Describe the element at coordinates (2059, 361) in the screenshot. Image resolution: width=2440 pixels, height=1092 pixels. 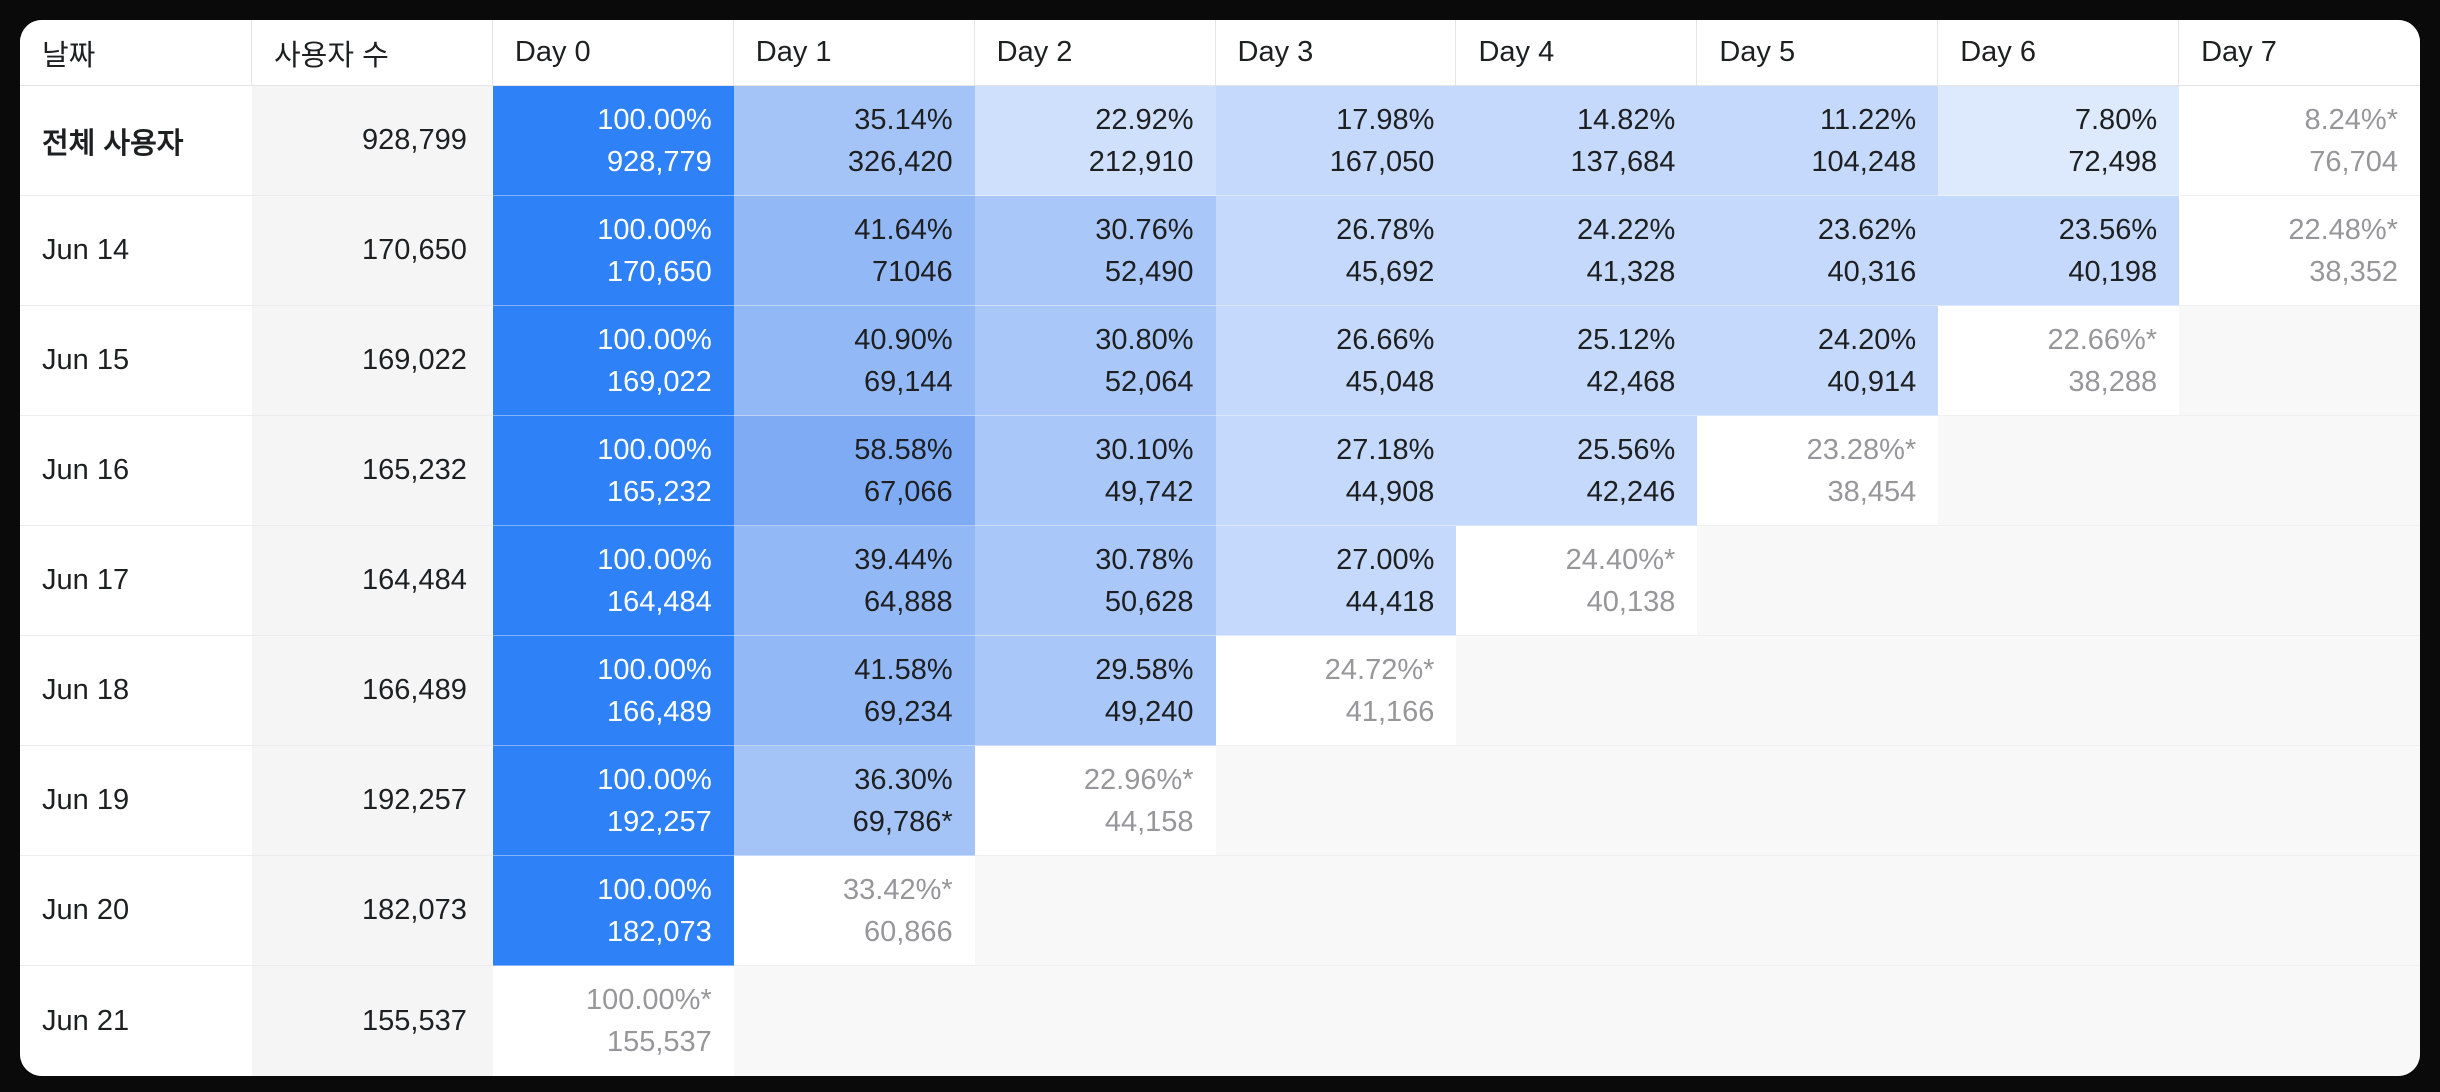
I see `cohort-cell-day6: 22.66%* 38,288` at that location.